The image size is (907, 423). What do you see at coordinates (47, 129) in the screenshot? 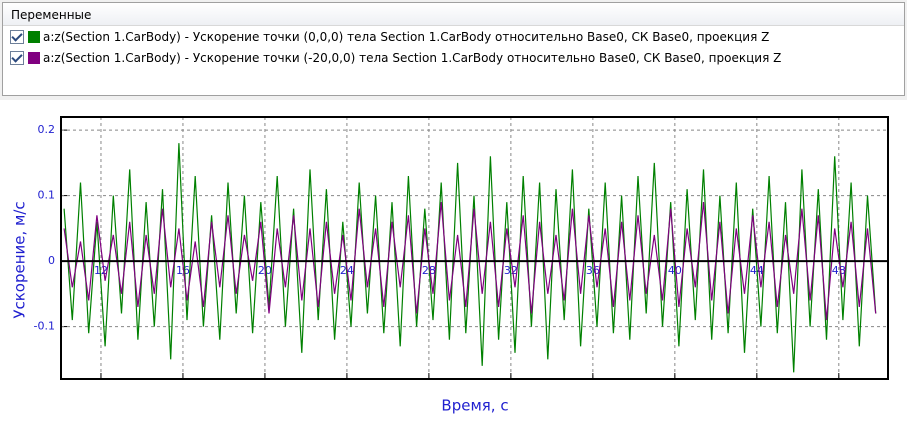
I see `y-tick-label: 0.2` at bounding box center [47, 129].